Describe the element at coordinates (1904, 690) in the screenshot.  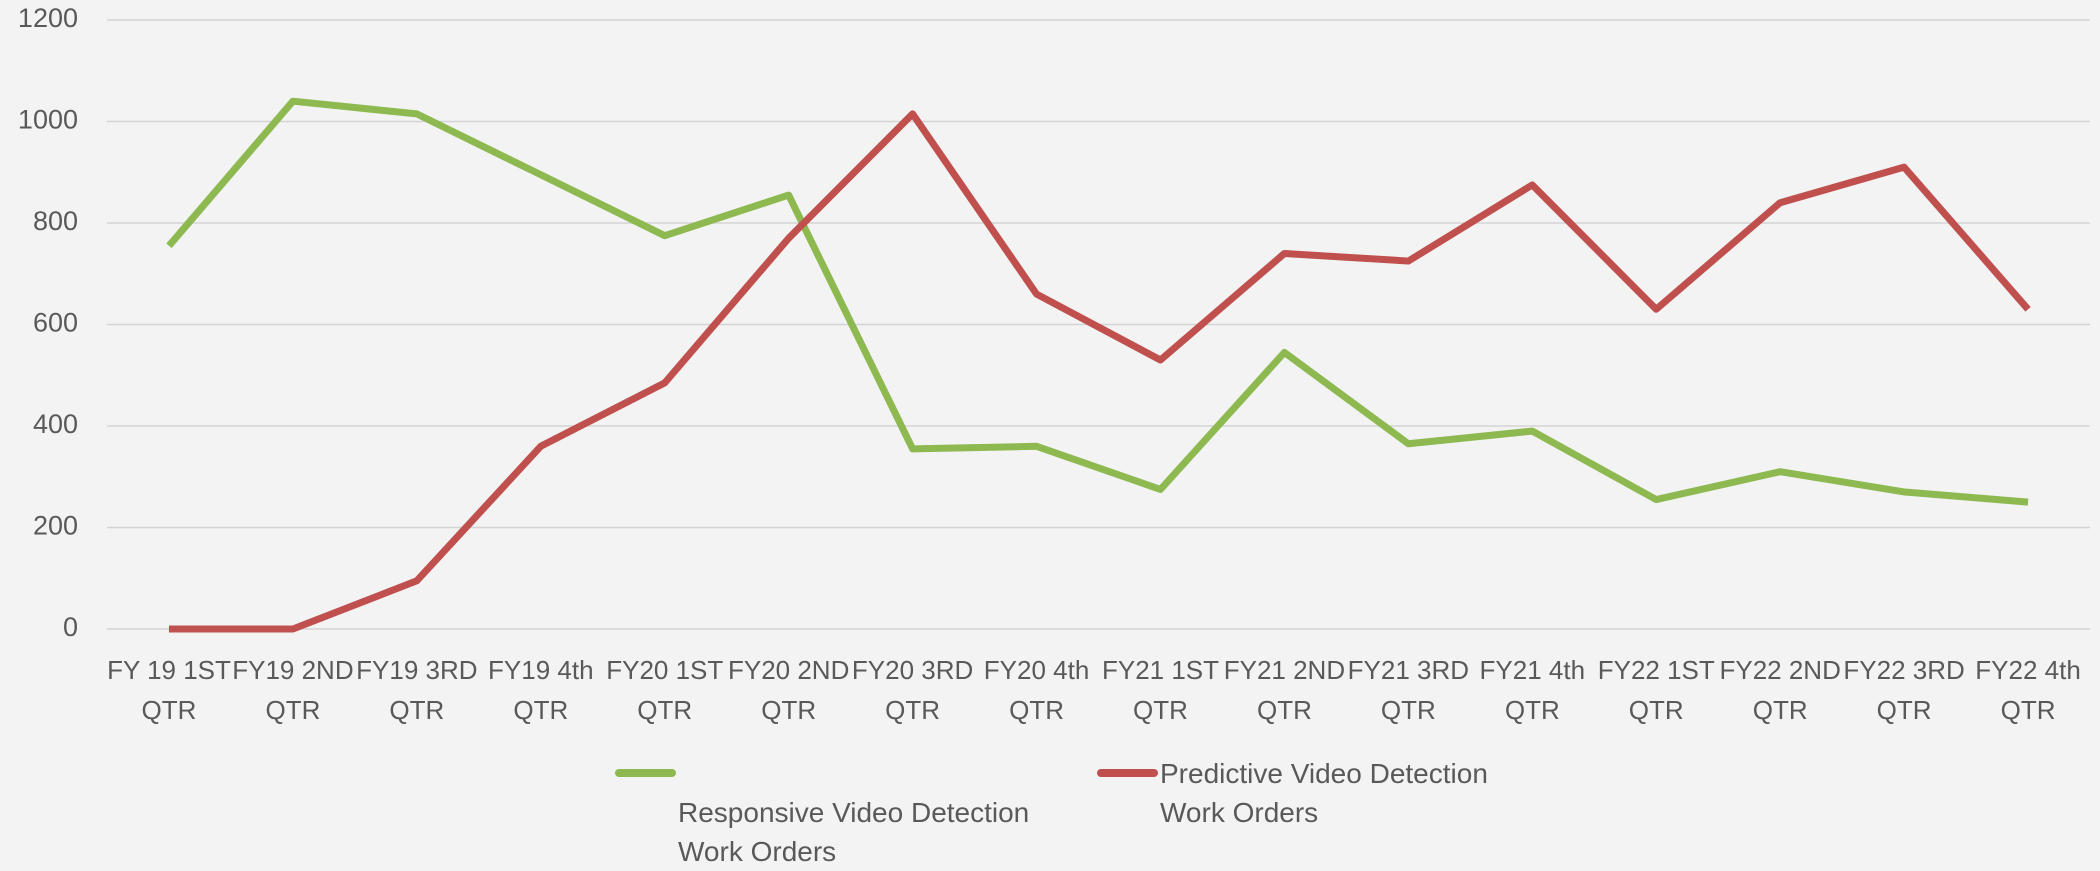
I see `x-tick-label: FY22 3RD QTR` at that location.